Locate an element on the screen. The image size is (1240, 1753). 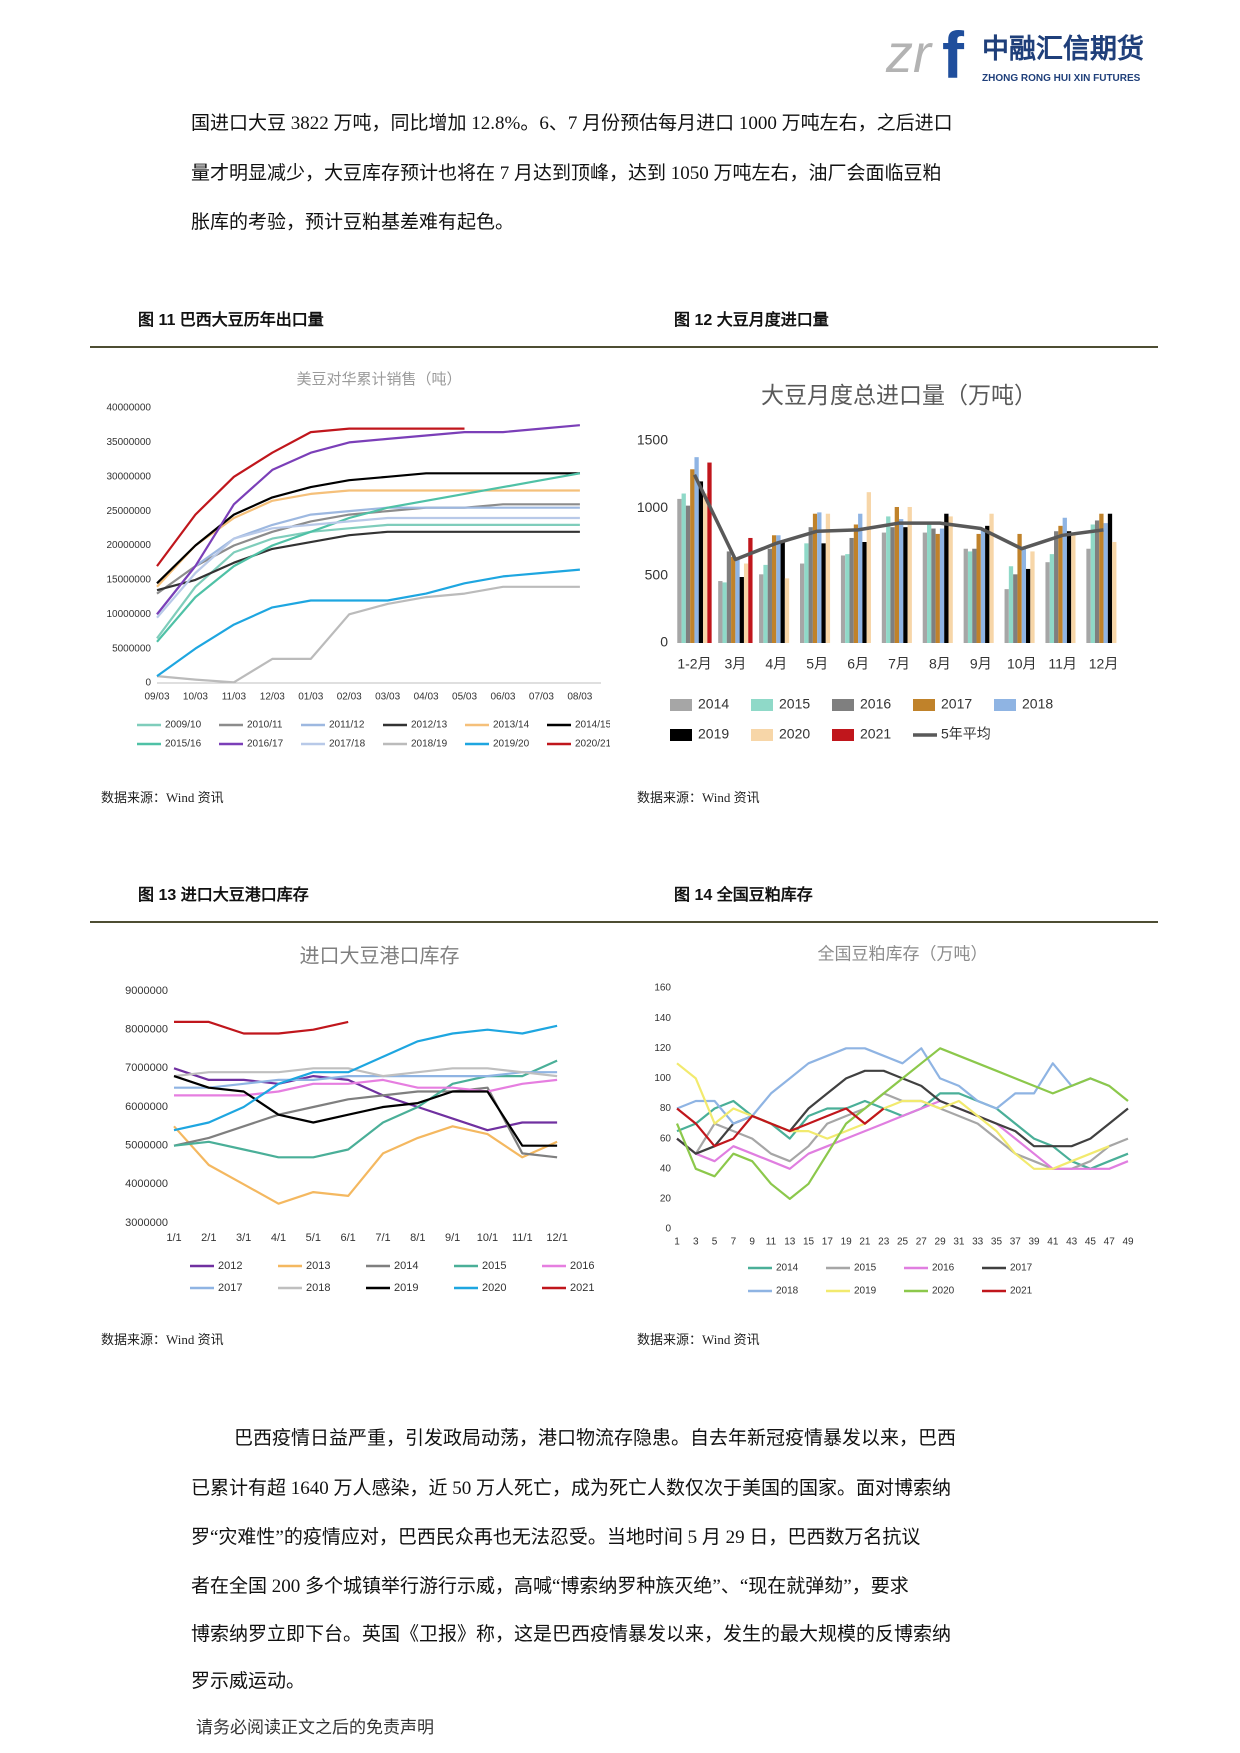
x-tick-label: 10/03 is located at coordinates (195, 697).